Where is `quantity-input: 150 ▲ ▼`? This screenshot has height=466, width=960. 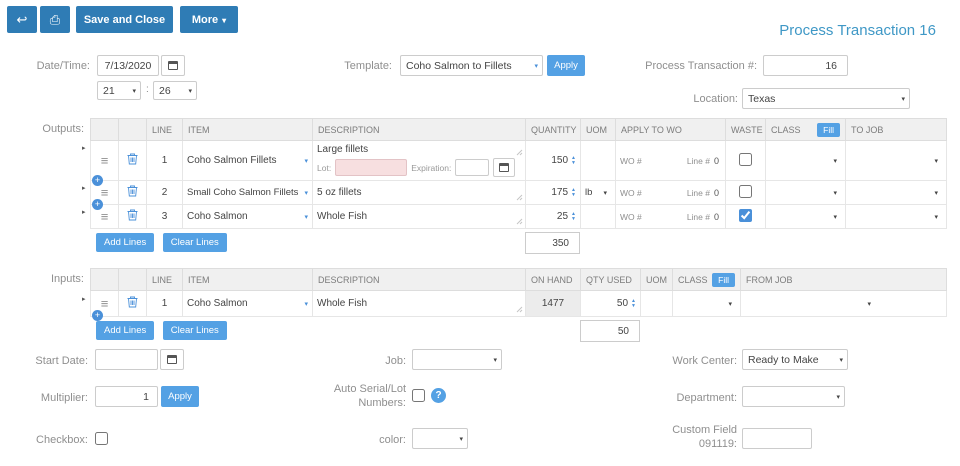
quantity-input: 150 ▲ ▼ is located at coordinates (553, 160).